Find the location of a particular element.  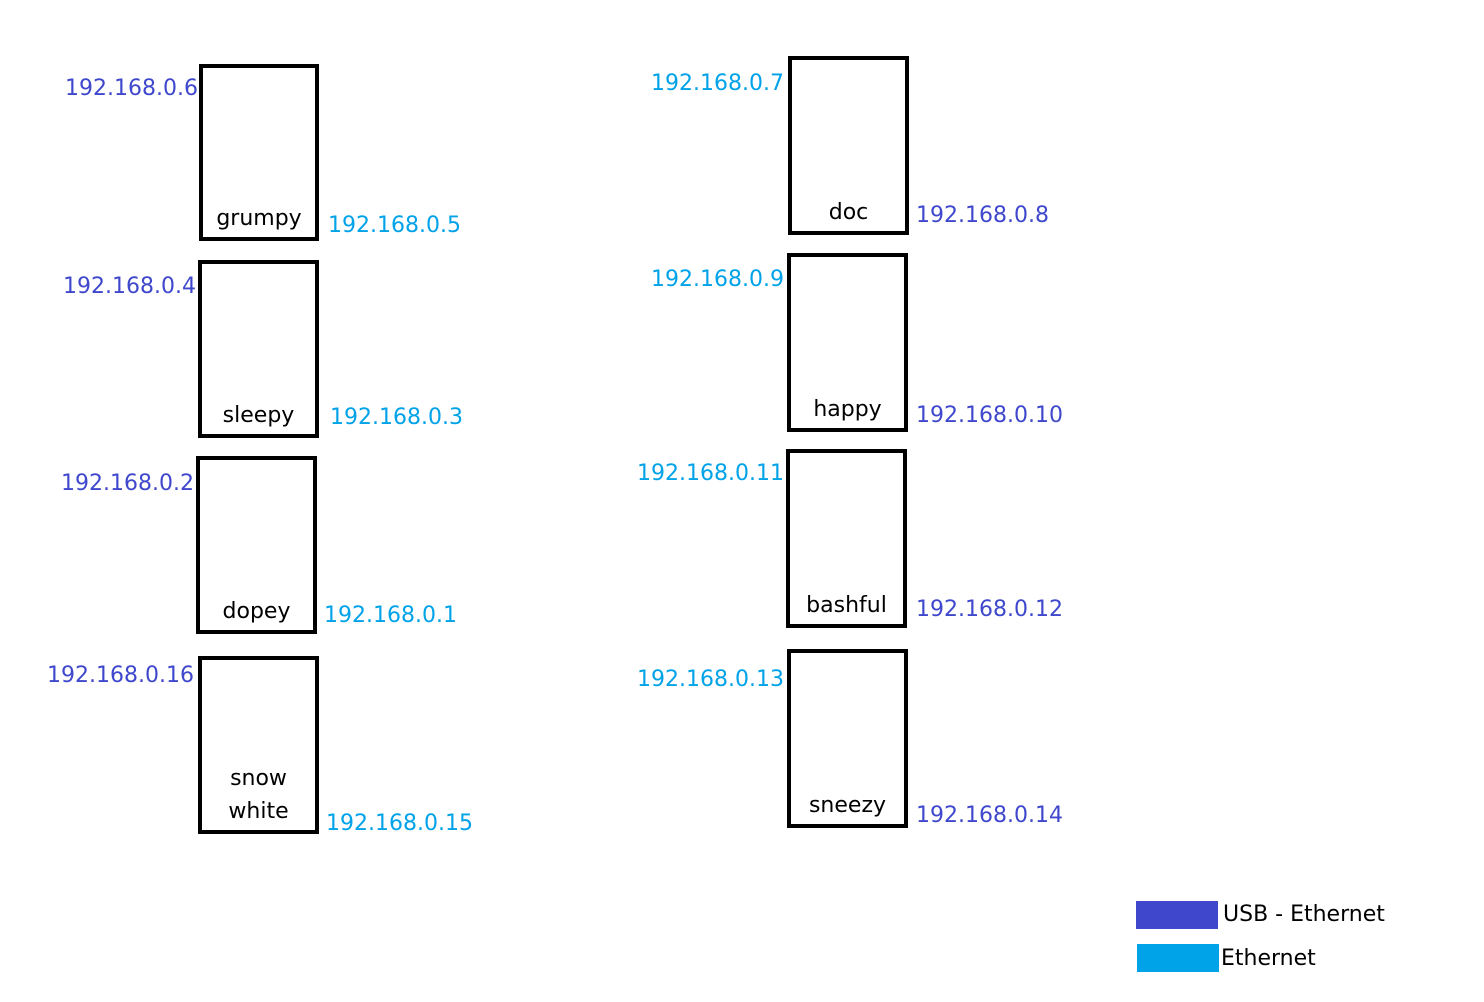

legend-label-usb-ethernet: USB - Ethernet is located at coordinates (1304, 914).